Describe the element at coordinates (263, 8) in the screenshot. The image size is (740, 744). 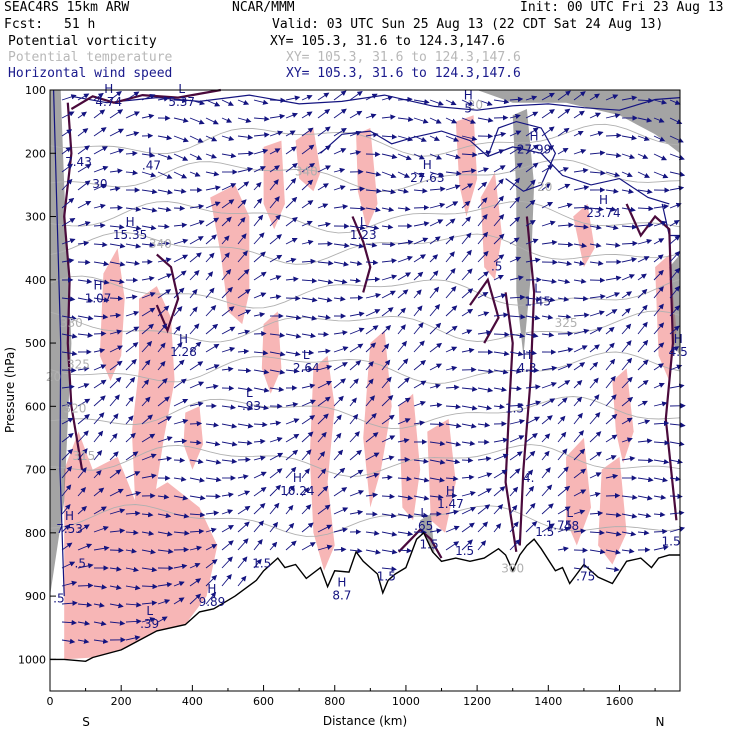
I see `center-name: NCAR/MMM` at that location.